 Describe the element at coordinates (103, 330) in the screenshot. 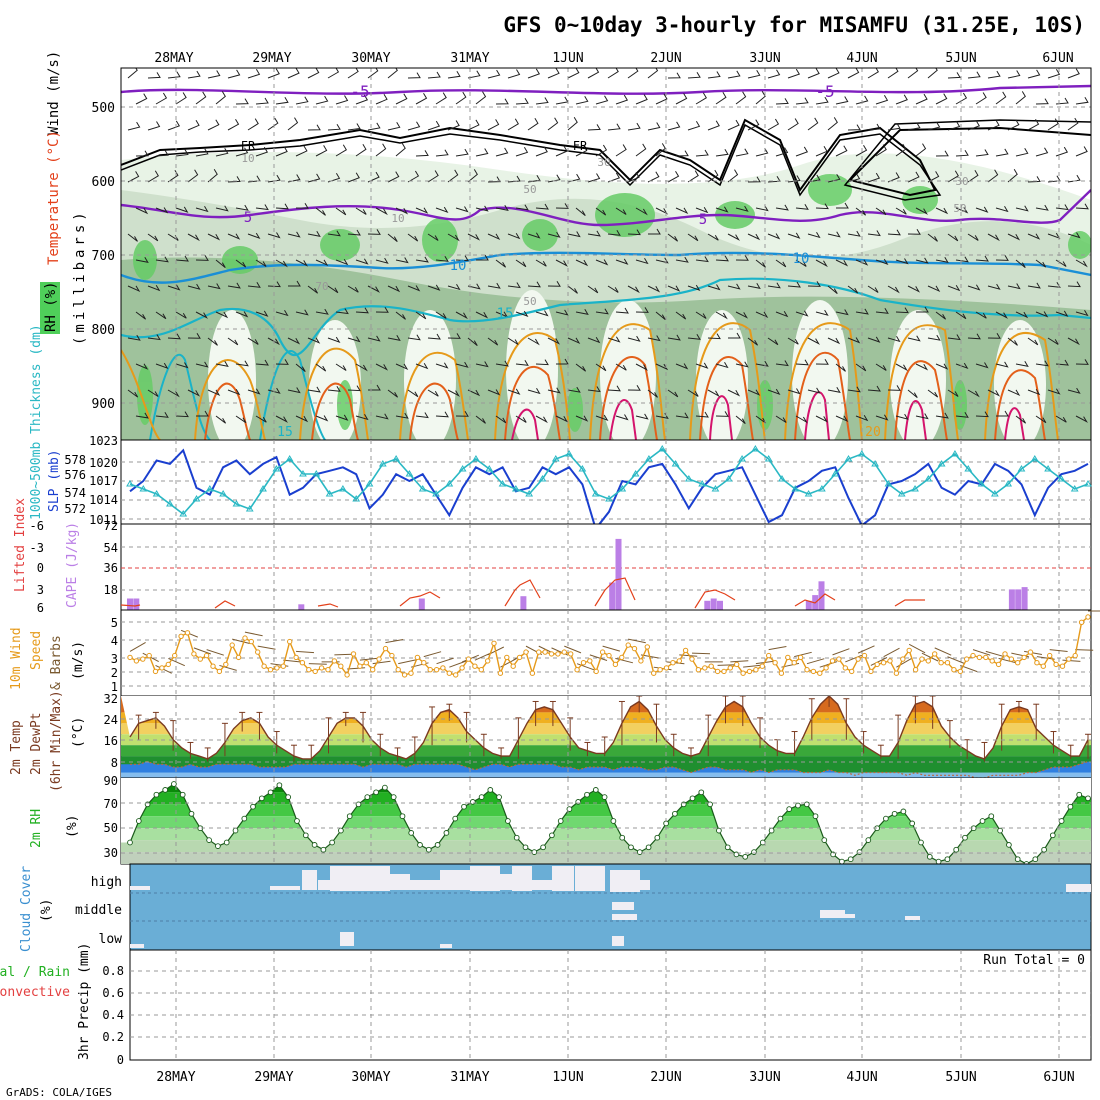

I see `pressure-tick-label: 800` at that location.